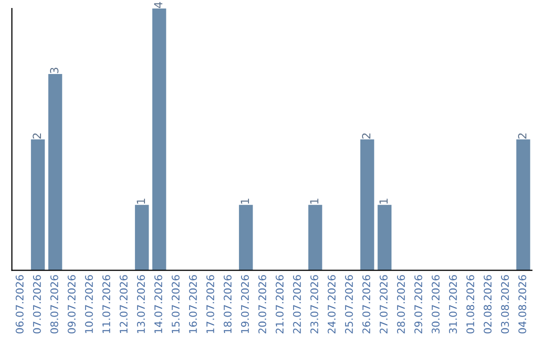  Describe the element at coordinates (124, 304) in the screenshot. I see `x-tick-label: 12.07.2026` at that location.